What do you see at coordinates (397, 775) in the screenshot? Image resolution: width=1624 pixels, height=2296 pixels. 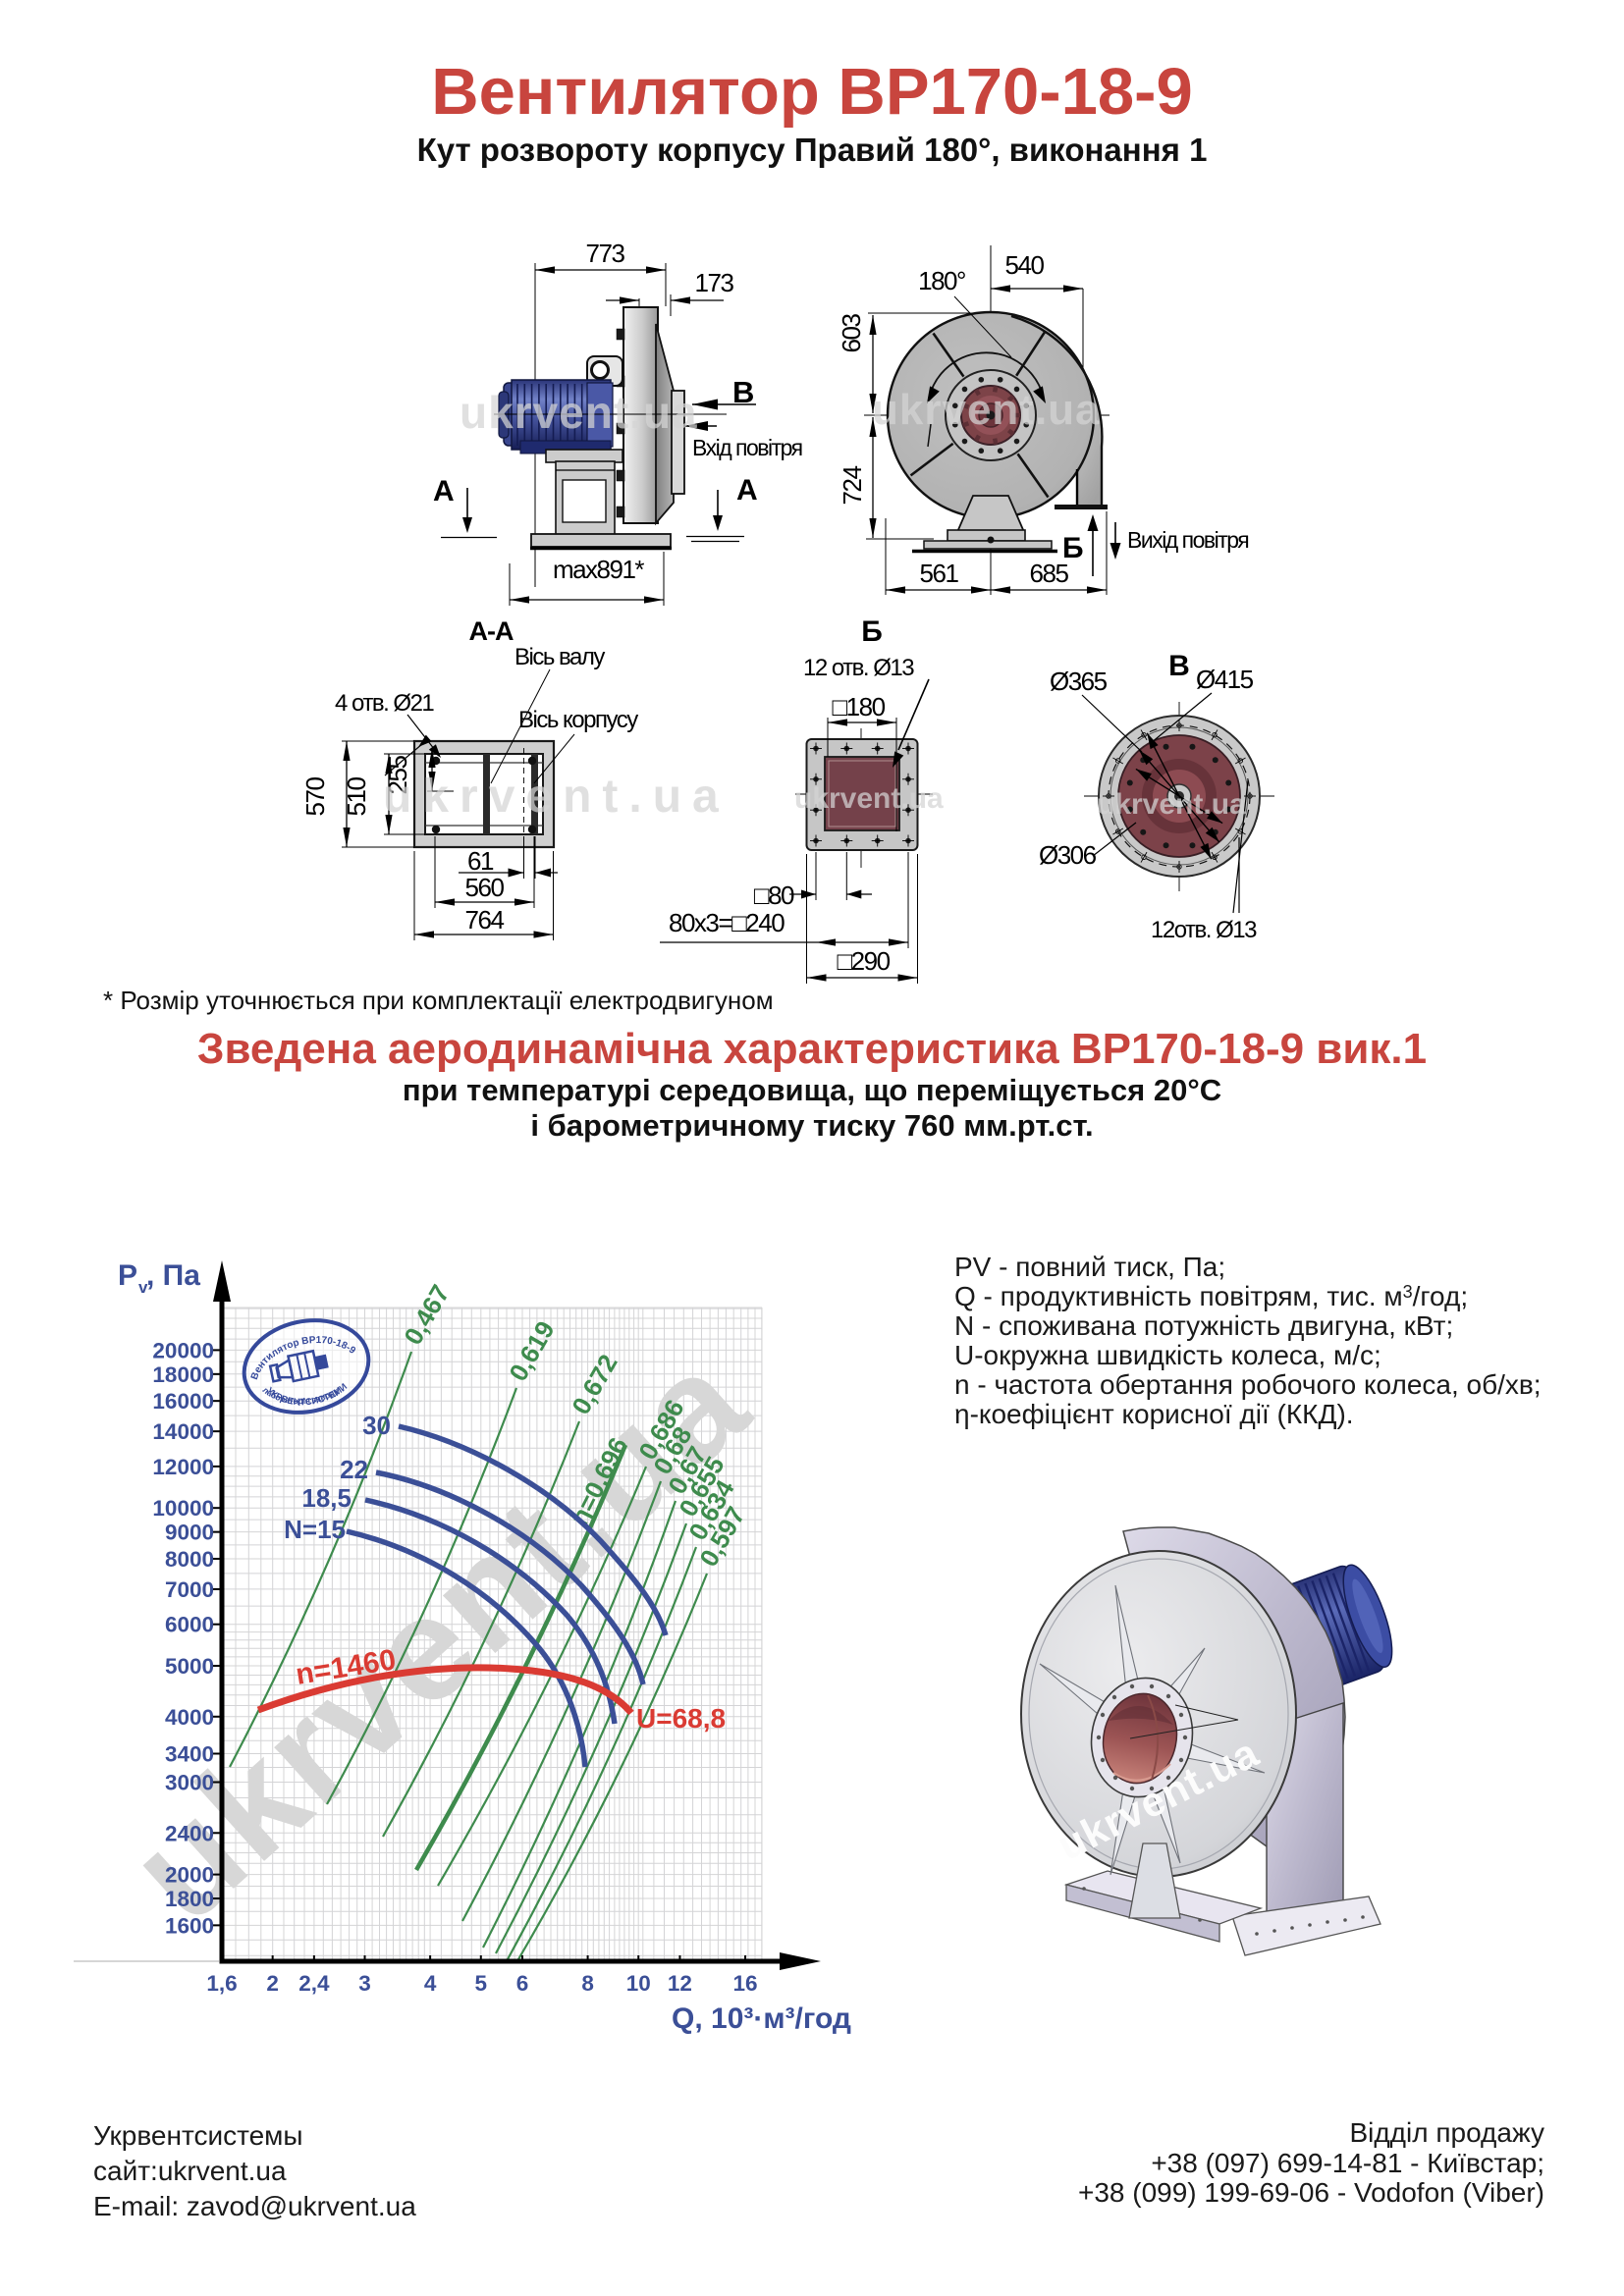 I see `svg-text: 255` at bounding box center [397, 775].